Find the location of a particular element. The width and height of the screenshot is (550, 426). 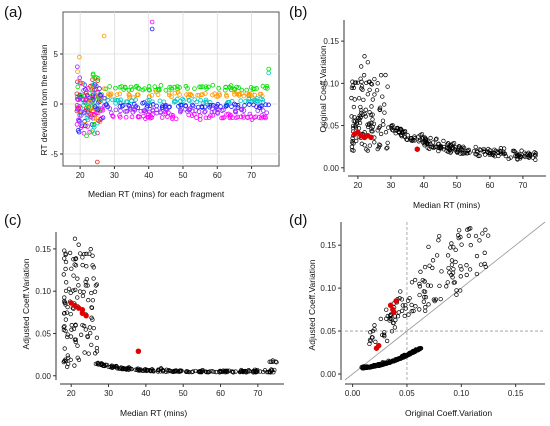

y-tick-label: 0.00 is located at coordinates (43, 376).